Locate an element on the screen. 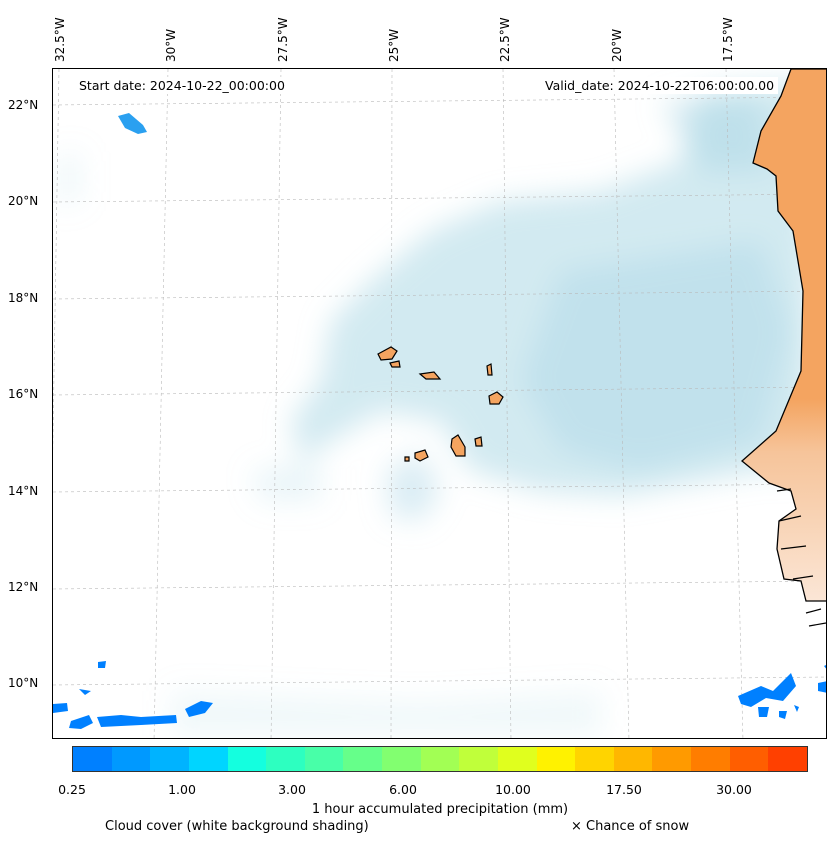 The height and width of the screenshot is (844, 837). precipitation-colorbar is located at coordinates (440, 759).